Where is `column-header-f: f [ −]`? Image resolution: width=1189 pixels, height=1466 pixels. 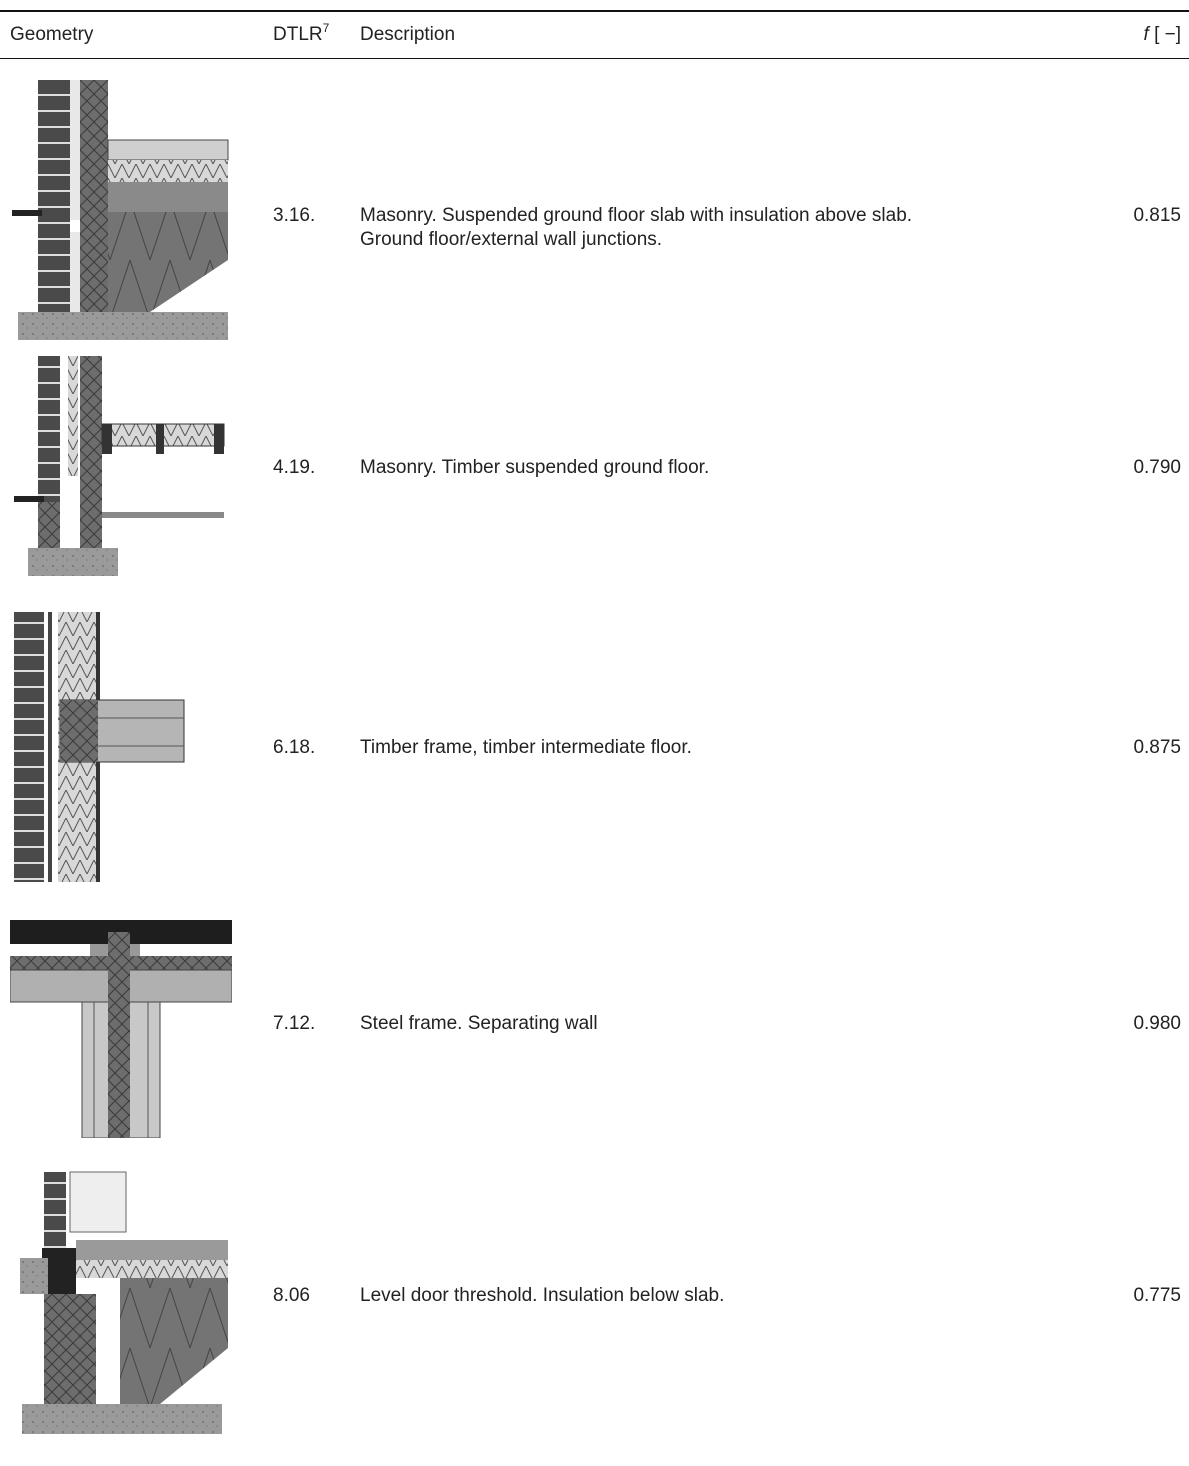 column-header-f: f [ −] is located at coordinates (1163, 35).